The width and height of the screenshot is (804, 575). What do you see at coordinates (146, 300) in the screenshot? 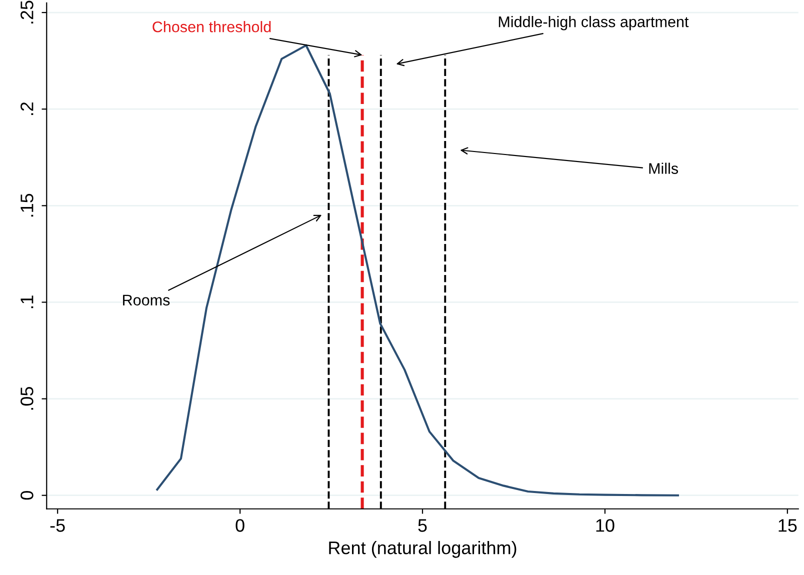
I see `annotation: Rooms` at bounding box center [146, 300].